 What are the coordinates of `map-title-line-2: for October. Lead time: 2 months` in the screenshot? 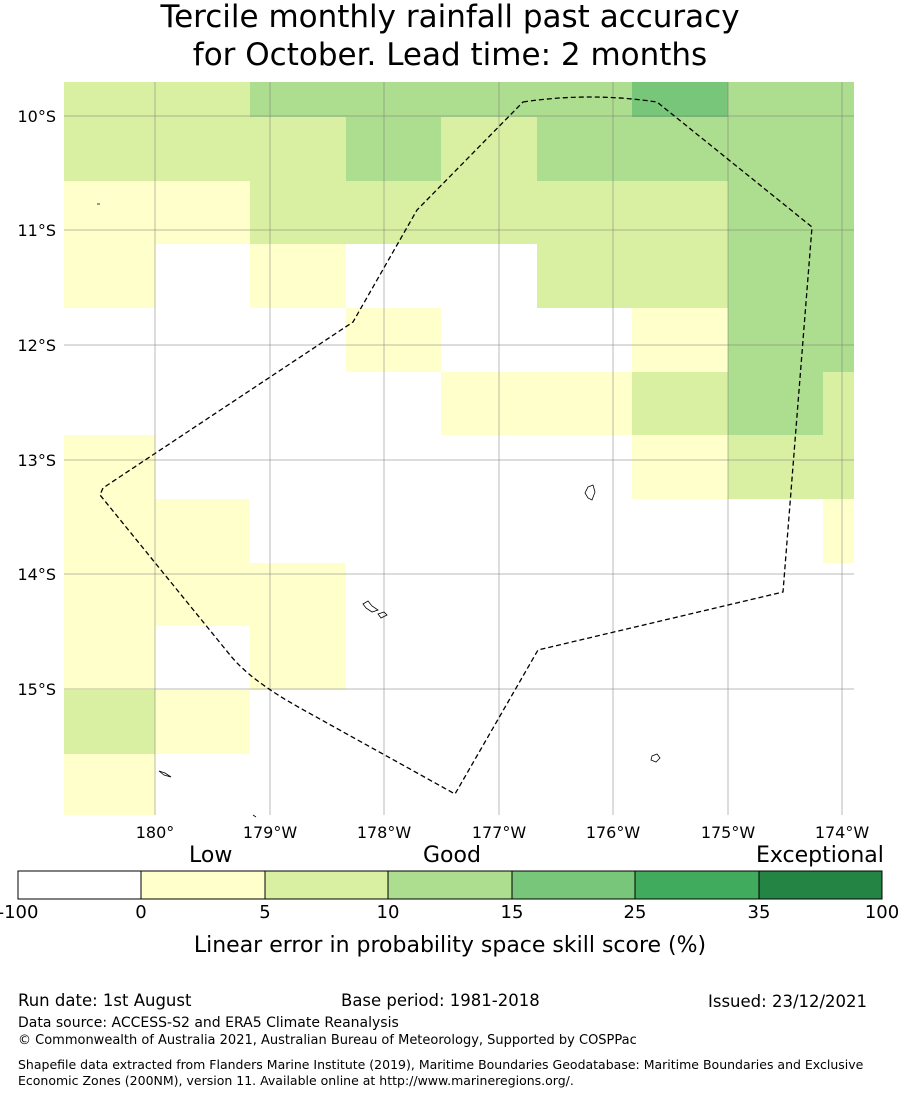 It's located at (450, 55).